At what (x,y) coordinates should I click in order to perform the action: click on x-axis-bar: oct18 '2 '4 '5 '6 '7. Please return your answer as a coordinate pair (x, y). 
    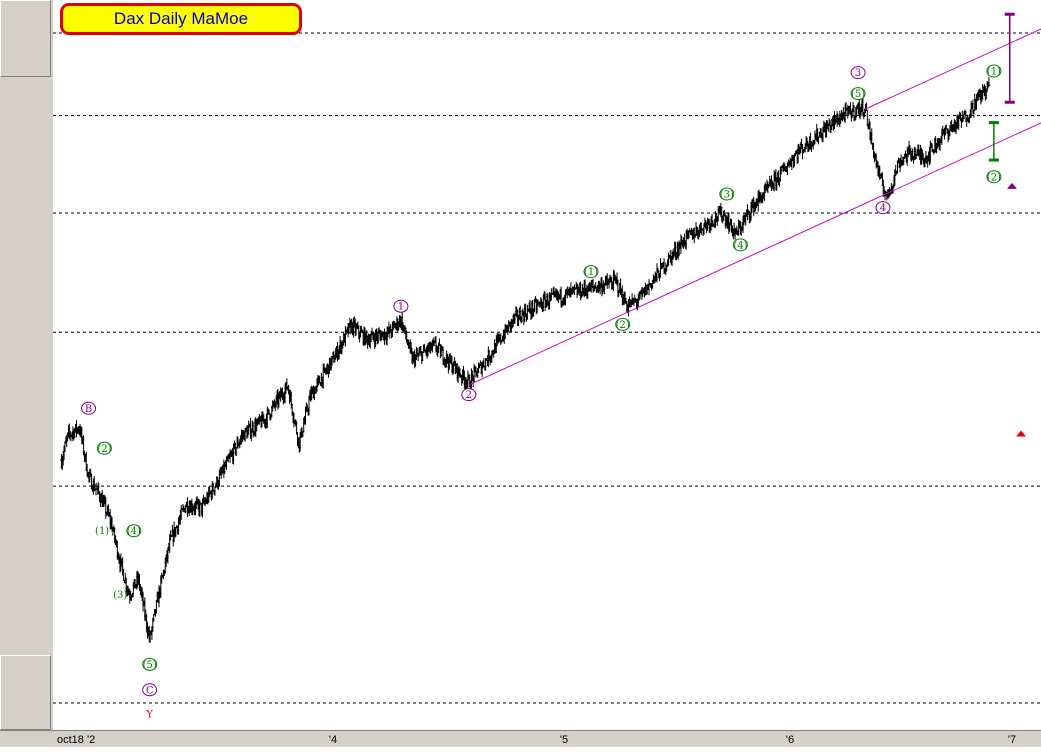
    Looking at the image, I should click on (520, 738).